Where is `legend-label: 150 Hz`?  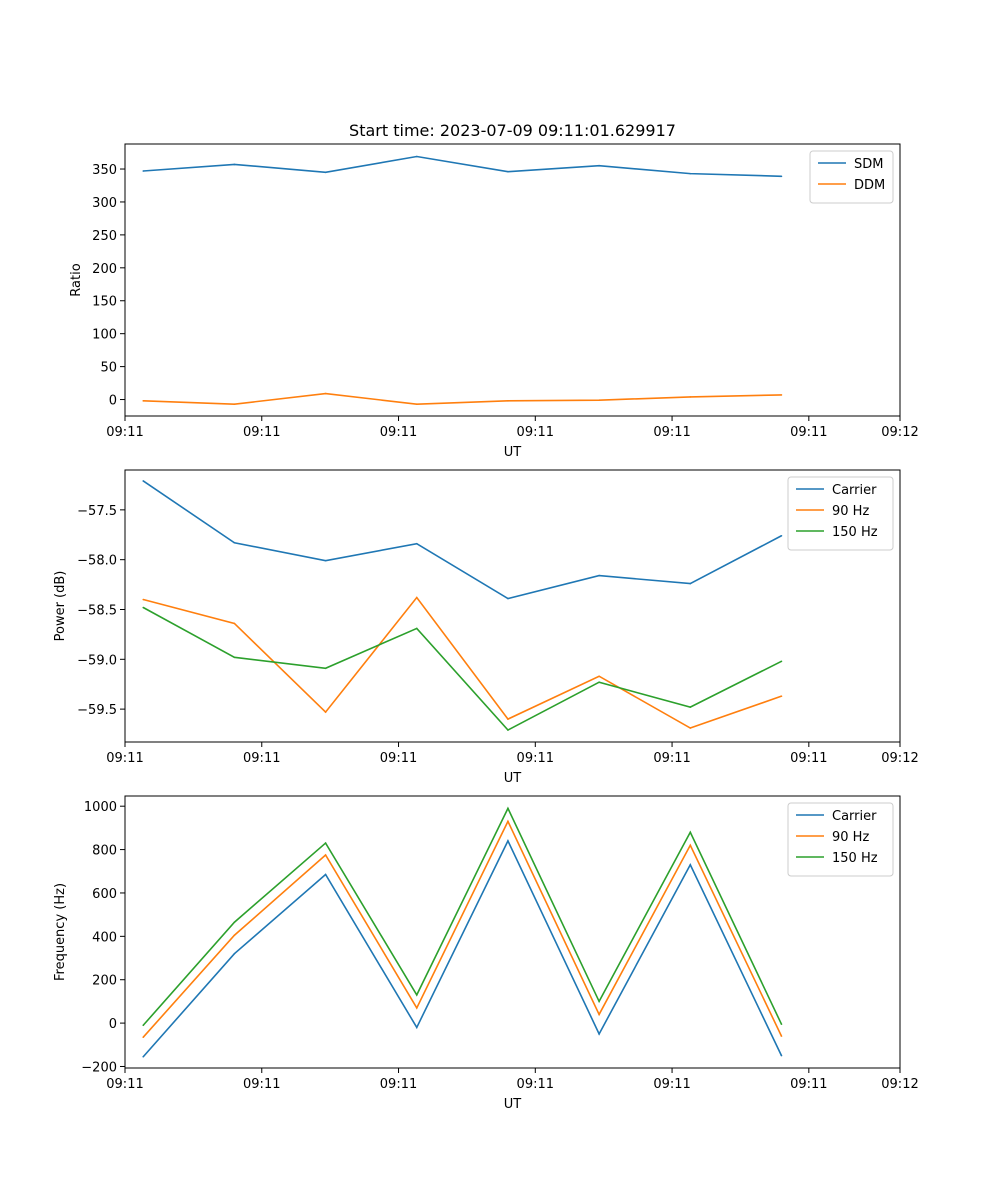 legend-label: 150 Hz is located at coordinates (855, 858).